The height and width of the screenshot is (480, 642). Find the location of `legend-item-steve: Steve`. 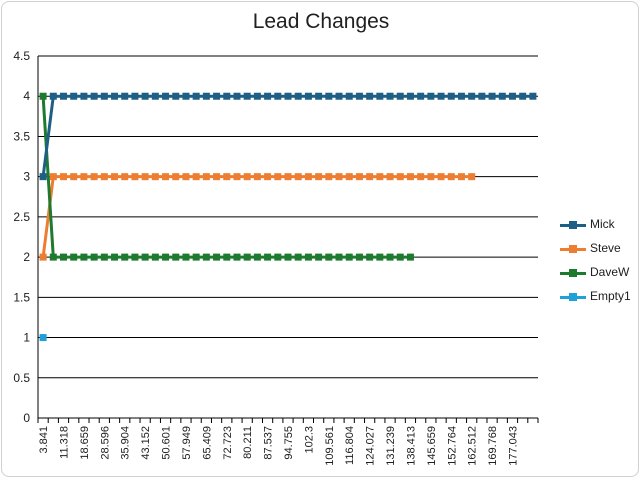

legend-item-steve: Steve is located at coordinates (600, 250).